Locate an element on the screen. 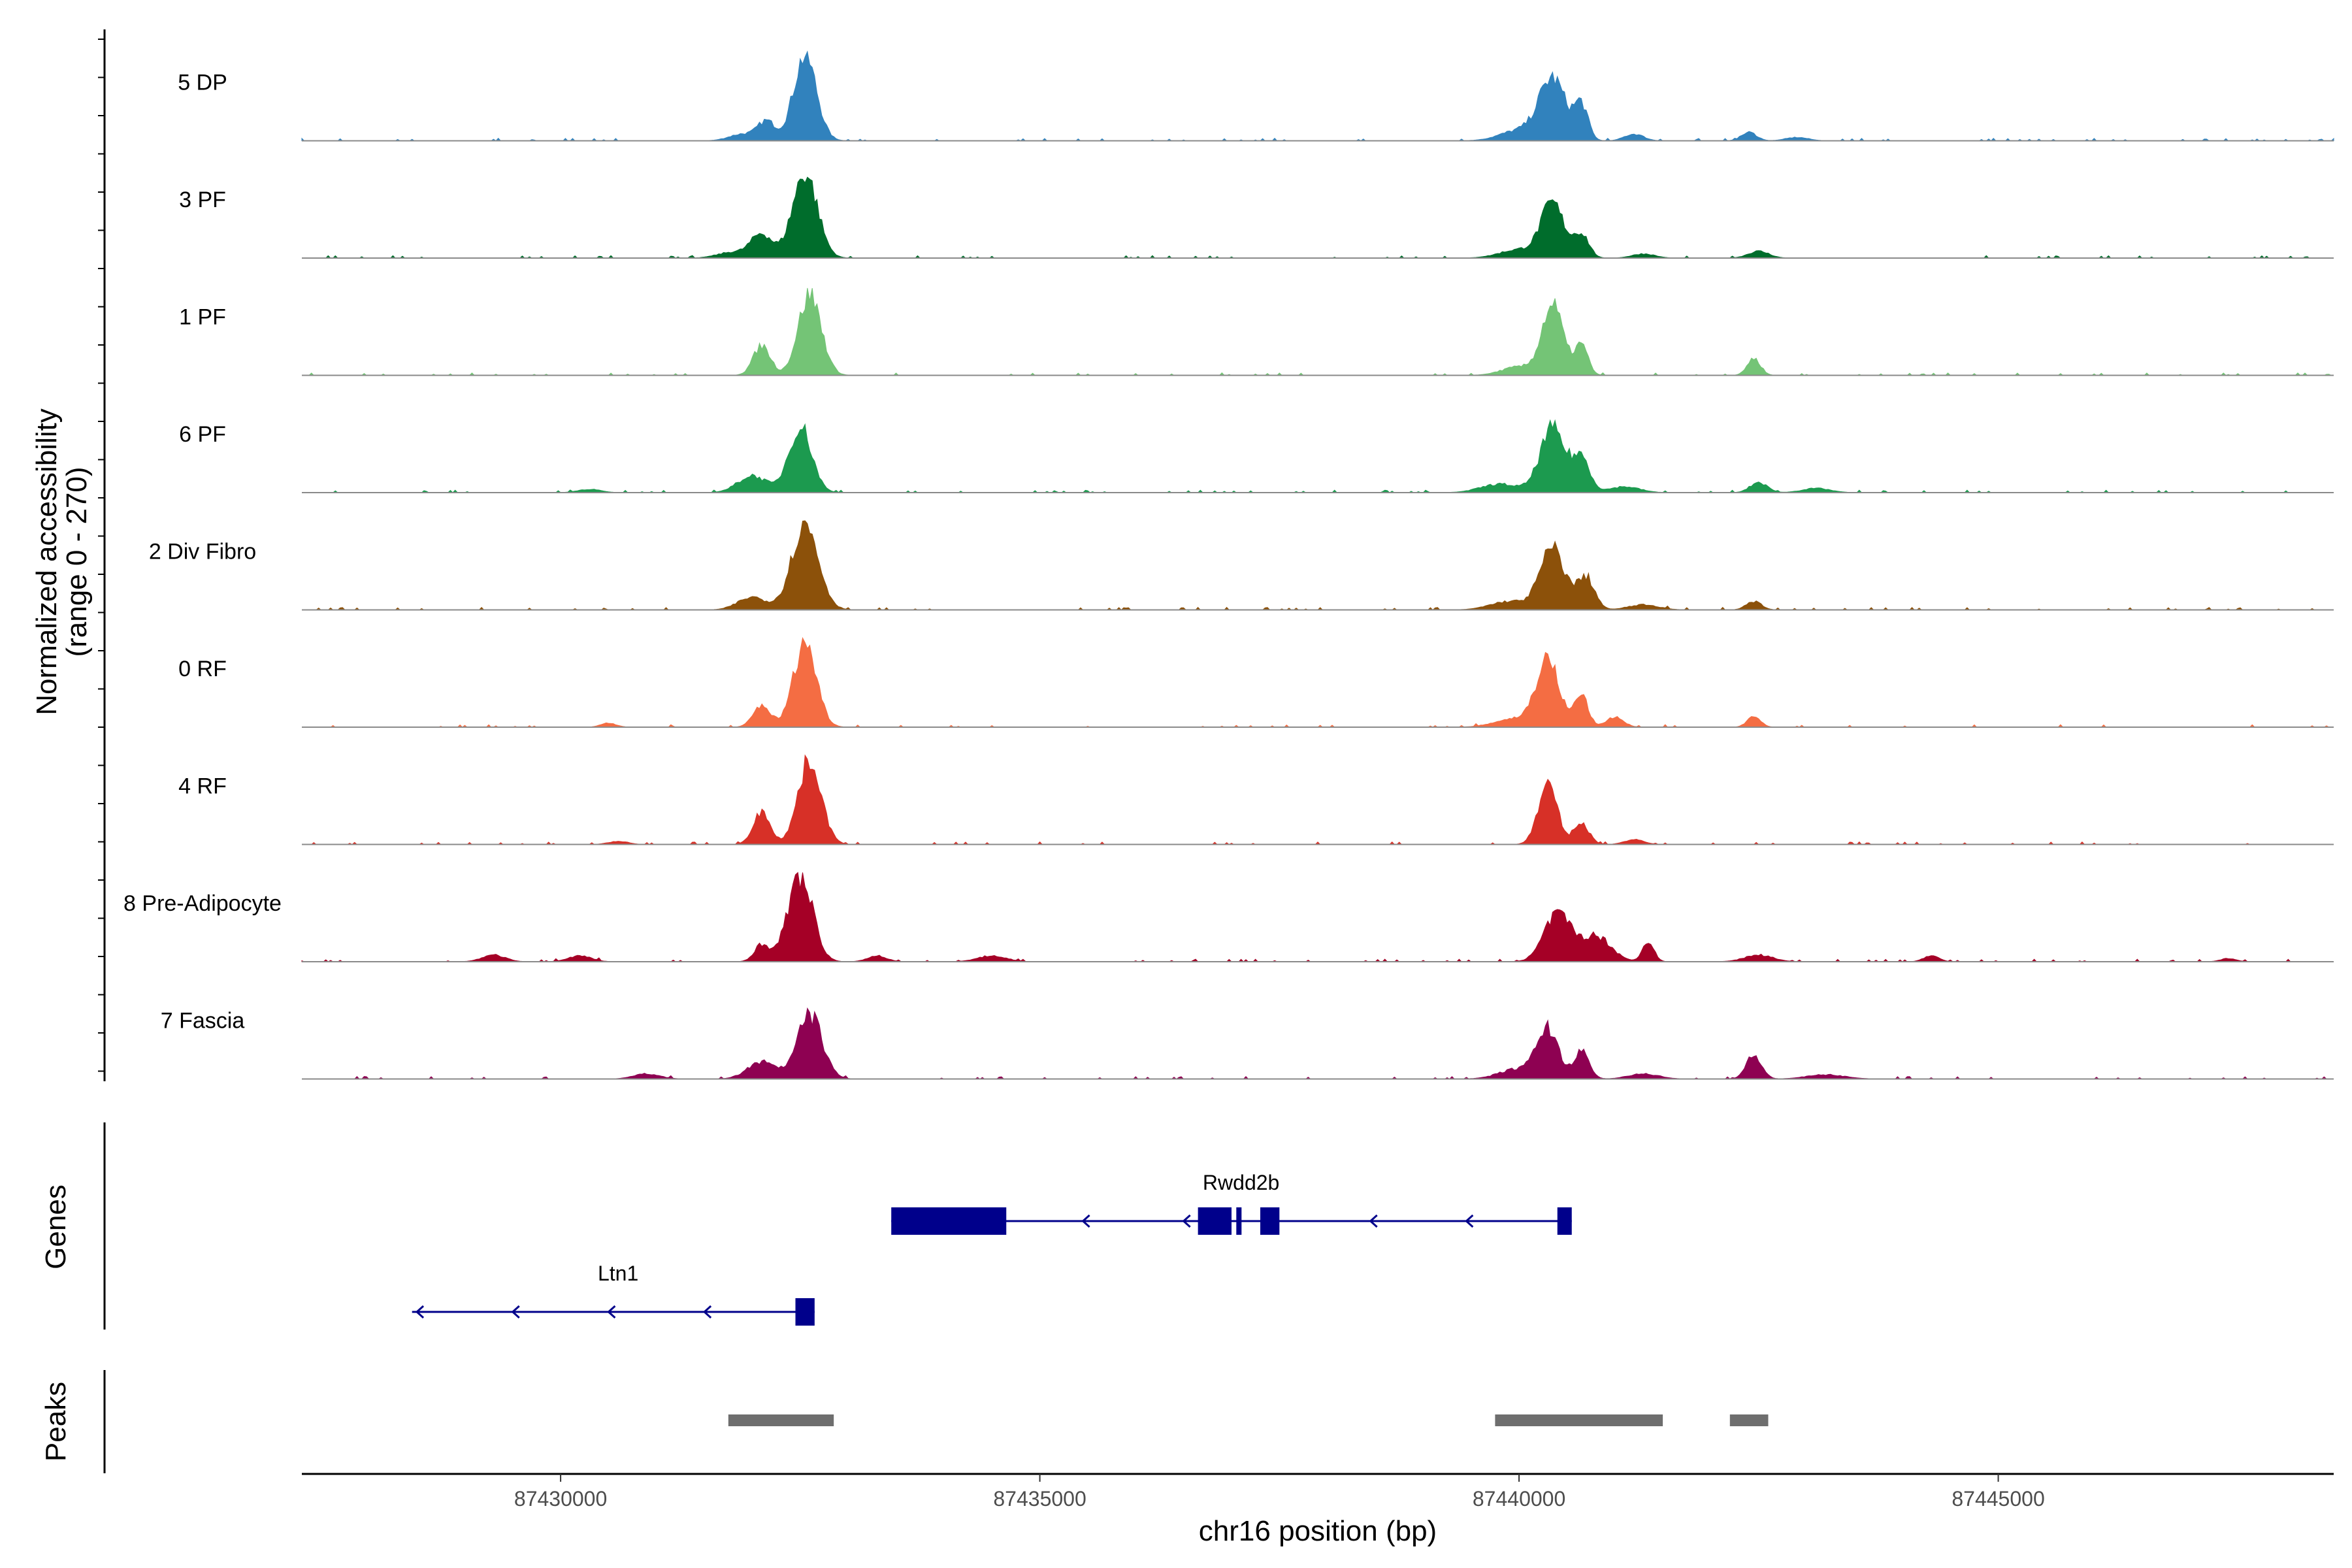 The image size is (2352, 1568). x-tick-label: 87430000 is located at coordinates (560, 1499).